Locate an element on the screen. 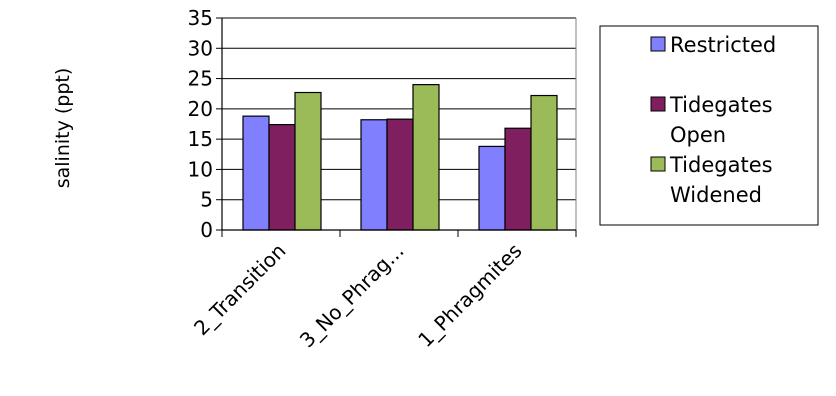 This screenshot has height=396, width=836. y-tick-label: 20 is located at coordinates (200, 109).